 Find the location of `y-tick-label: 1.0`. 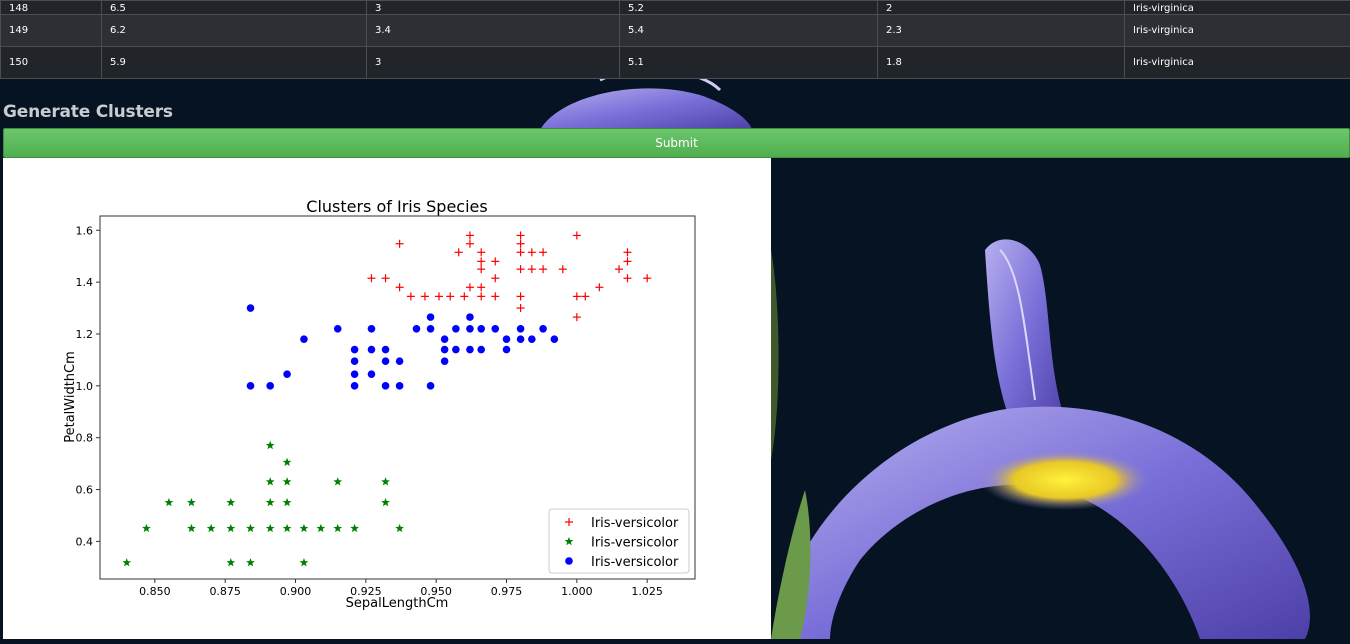

y-tick-label: 1.0 is located at coordinates (85, 386).